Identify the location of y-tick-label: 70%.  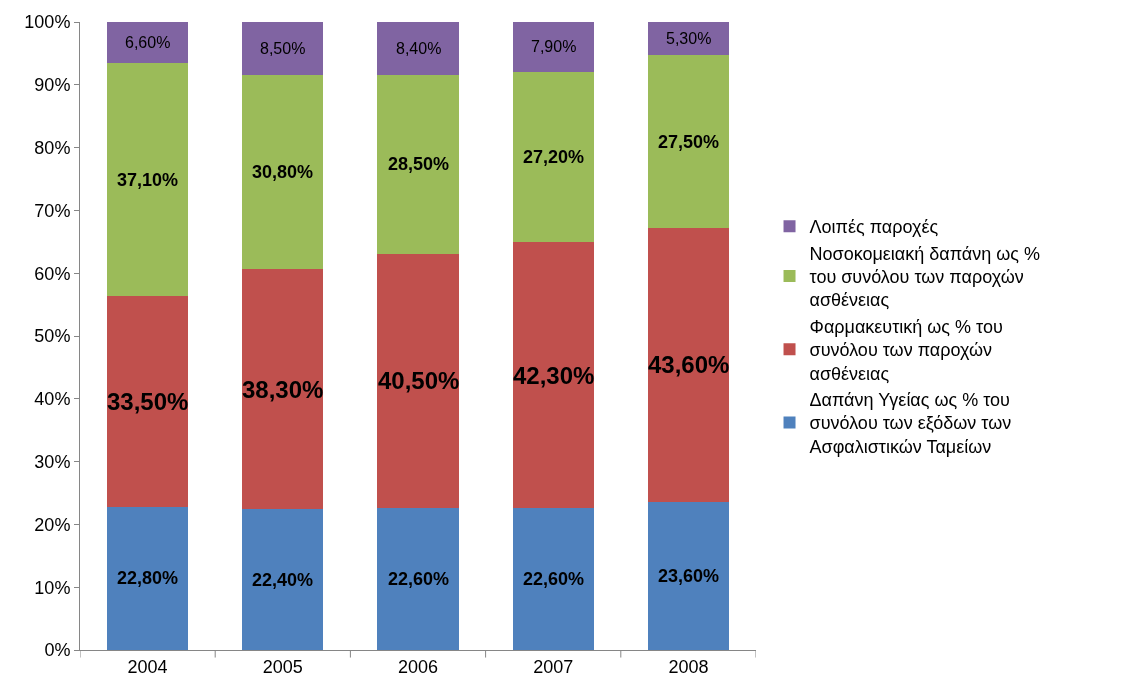
(52, 210).